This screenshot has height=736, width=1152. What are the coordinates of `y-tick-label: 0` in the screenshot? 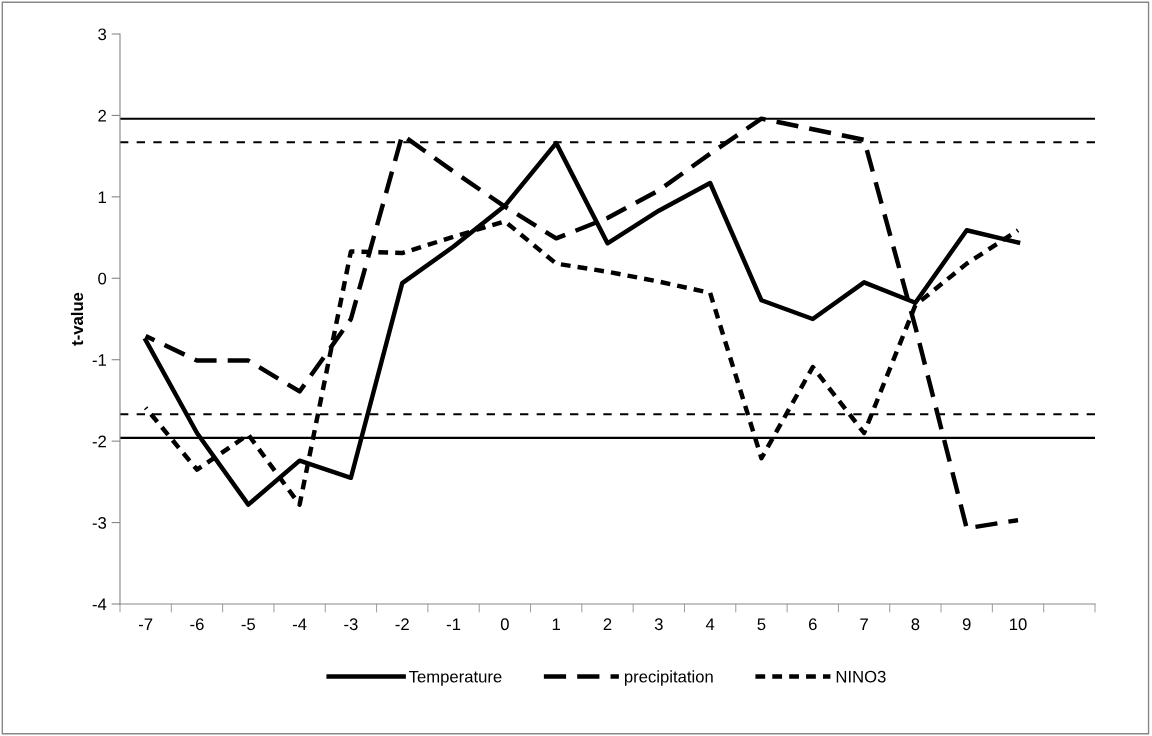 It's located at (102, 278).